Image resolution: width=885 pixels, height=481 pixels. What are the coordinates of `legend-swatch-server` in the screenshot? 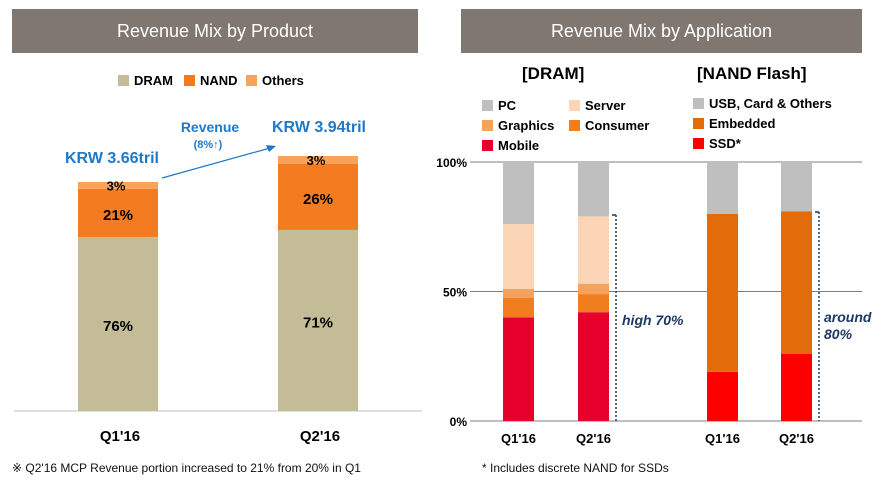 It's located at (574, 105).